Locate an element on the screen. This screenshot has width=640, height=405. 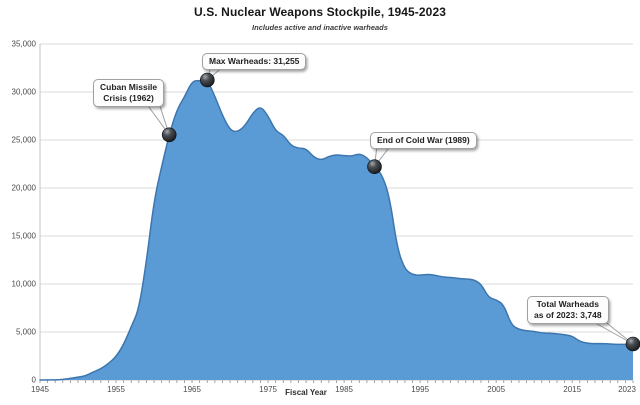
y-tick-label: 0 is located at coordinates (34, 380).